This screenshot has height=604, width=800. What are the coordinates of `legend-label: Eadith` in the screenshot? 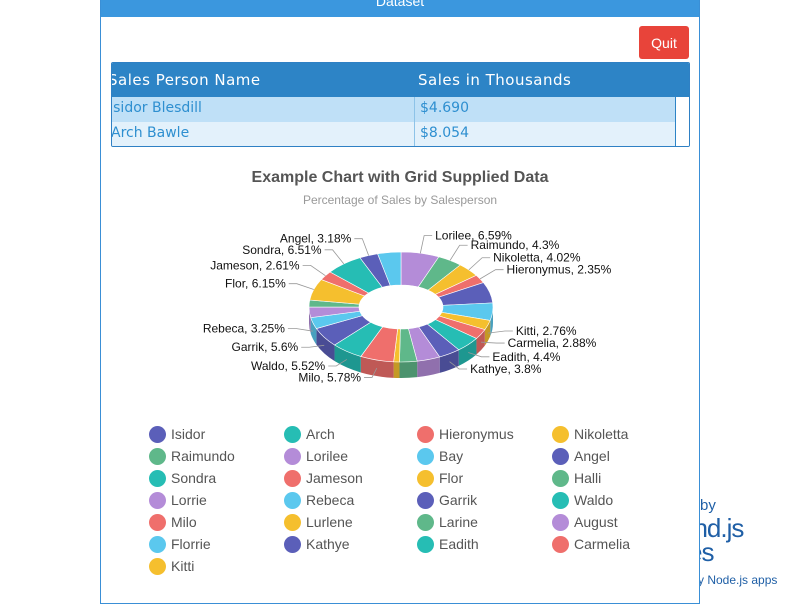 It's located at (459, 544).